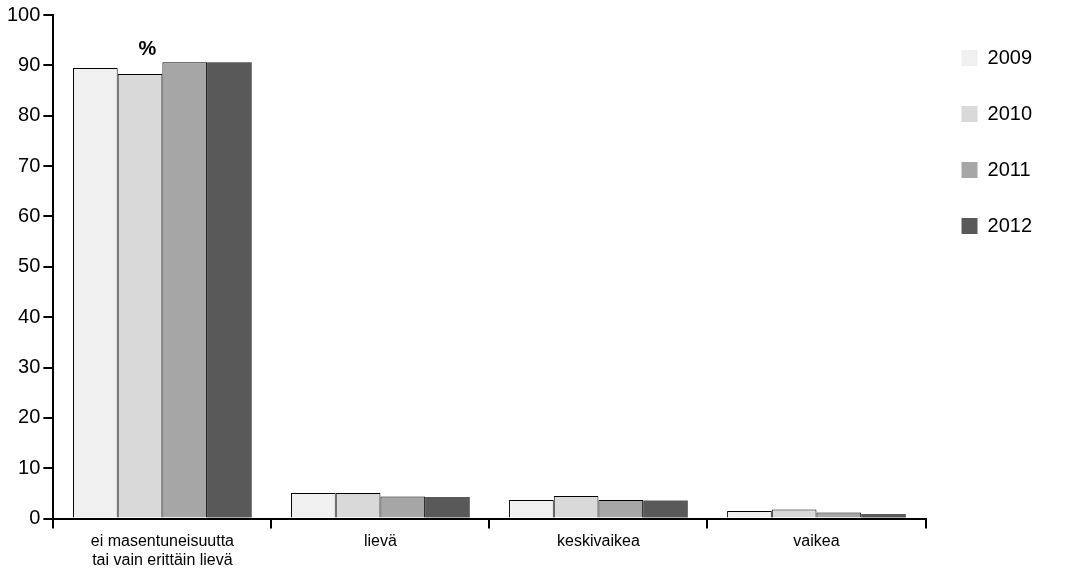  I want to click on y-tick-label: 10, so click(29, 466).